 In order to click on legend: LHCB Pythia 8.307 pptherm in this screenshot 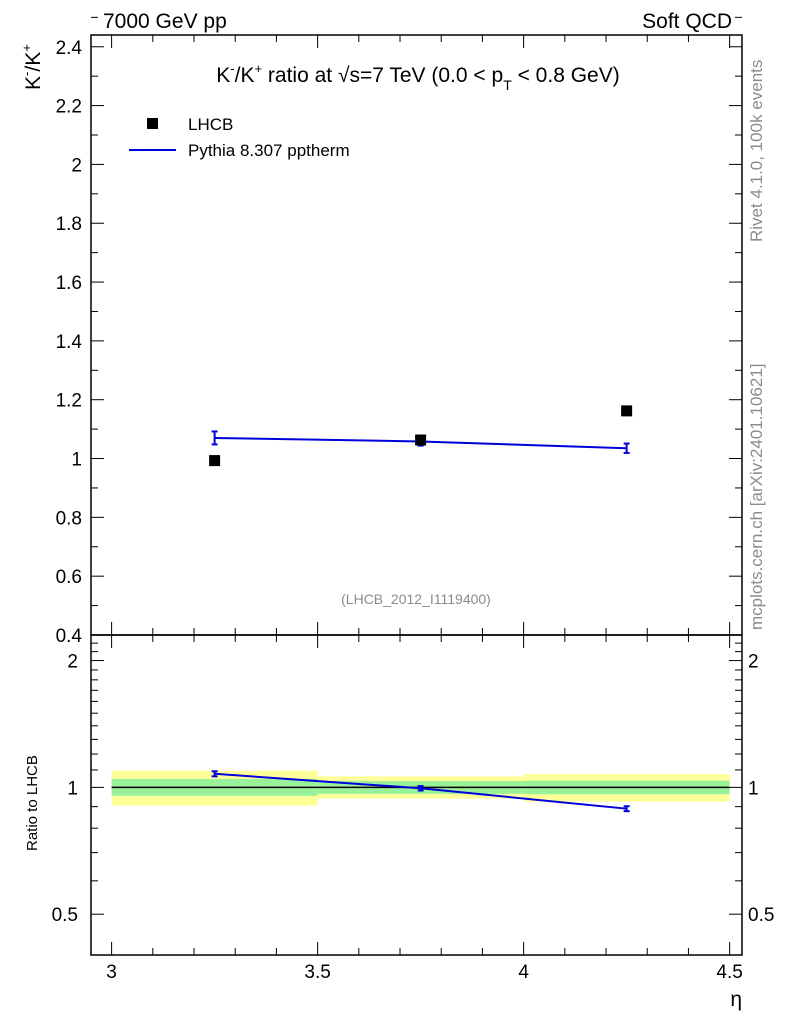, I will do `click(239, 137)`.